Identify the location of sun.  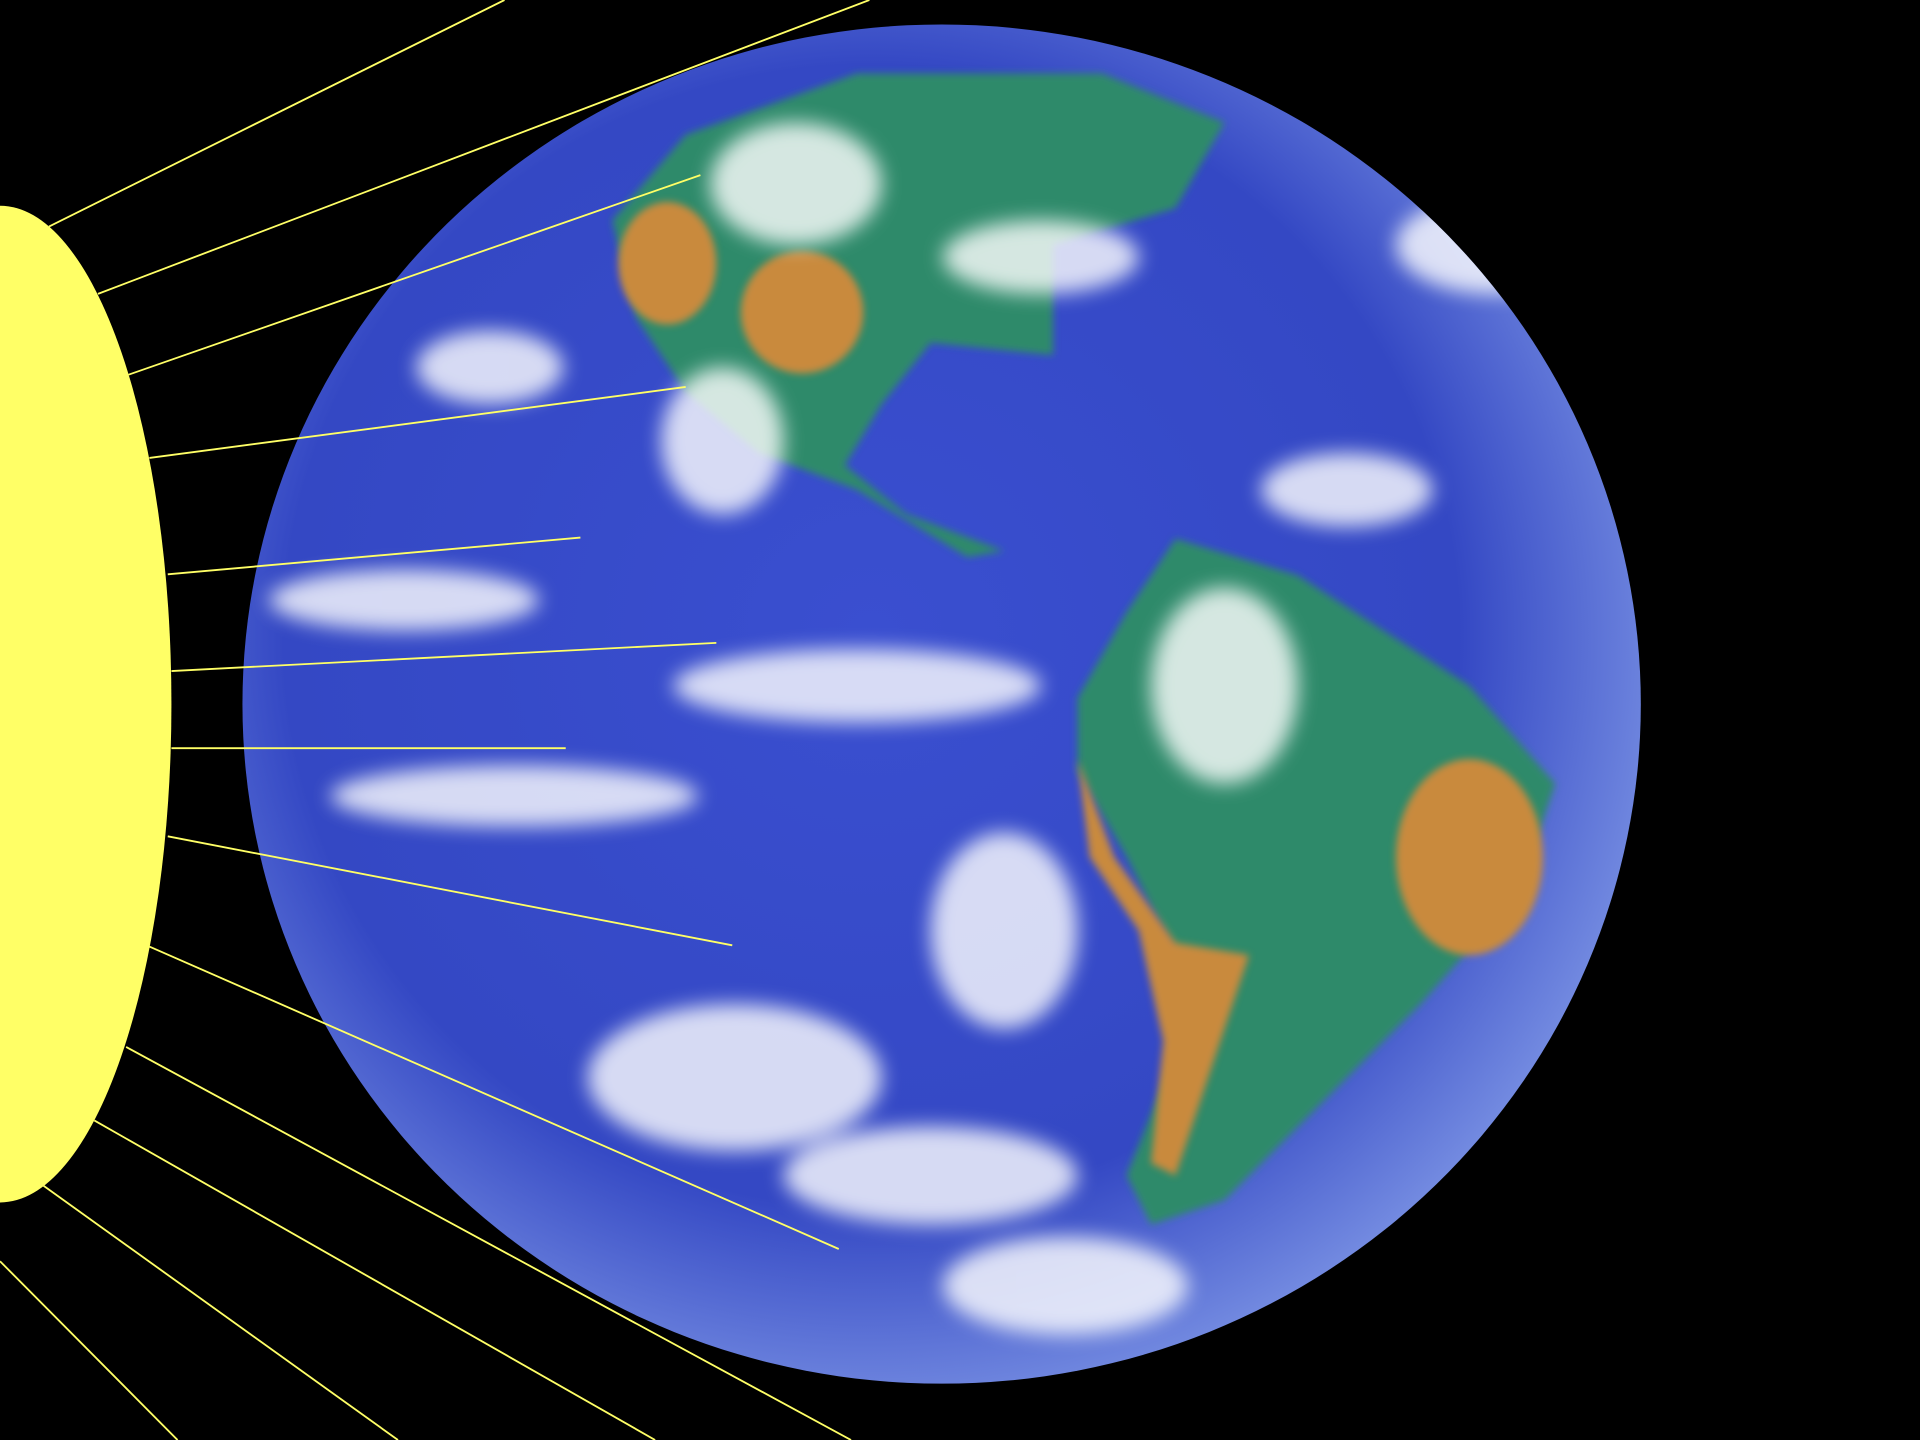
(86, 704).